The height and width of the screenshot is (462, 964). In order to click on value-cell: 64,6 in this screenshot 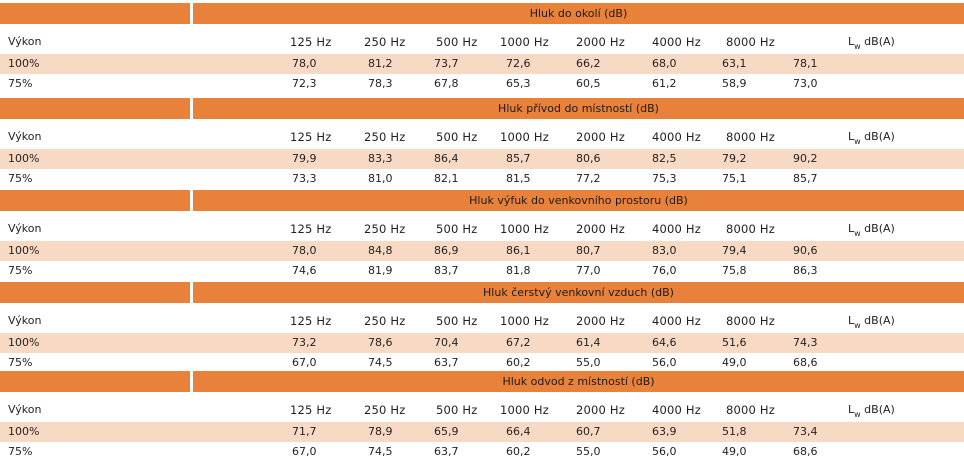, I will do `click(664, 342)`.